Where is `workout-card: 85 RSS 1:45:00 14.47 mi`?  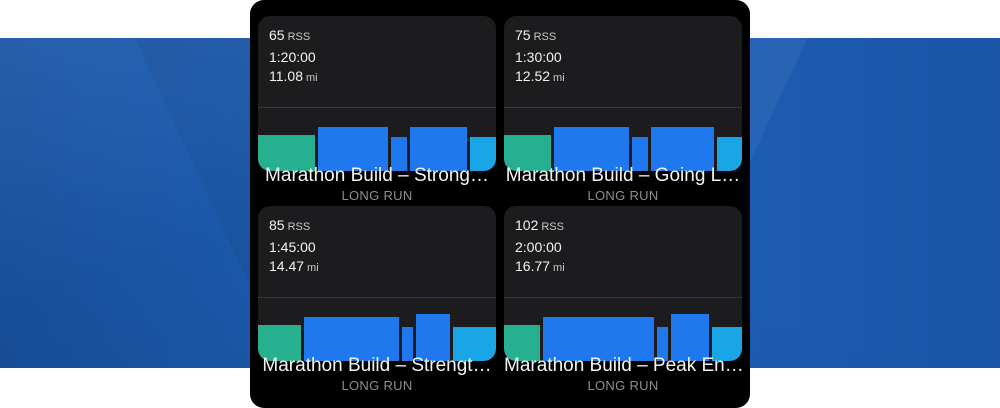
workout-card: 85 RSS 1:45:00 14.47 mi is located at coordinates (377, 283).